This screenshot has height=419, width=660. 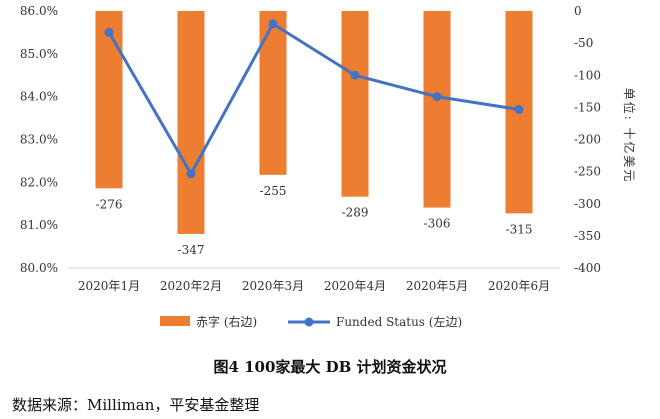 I want to click on data-source: 数据来源：Milliman，平安基金整理, so click(x=136, y=405).